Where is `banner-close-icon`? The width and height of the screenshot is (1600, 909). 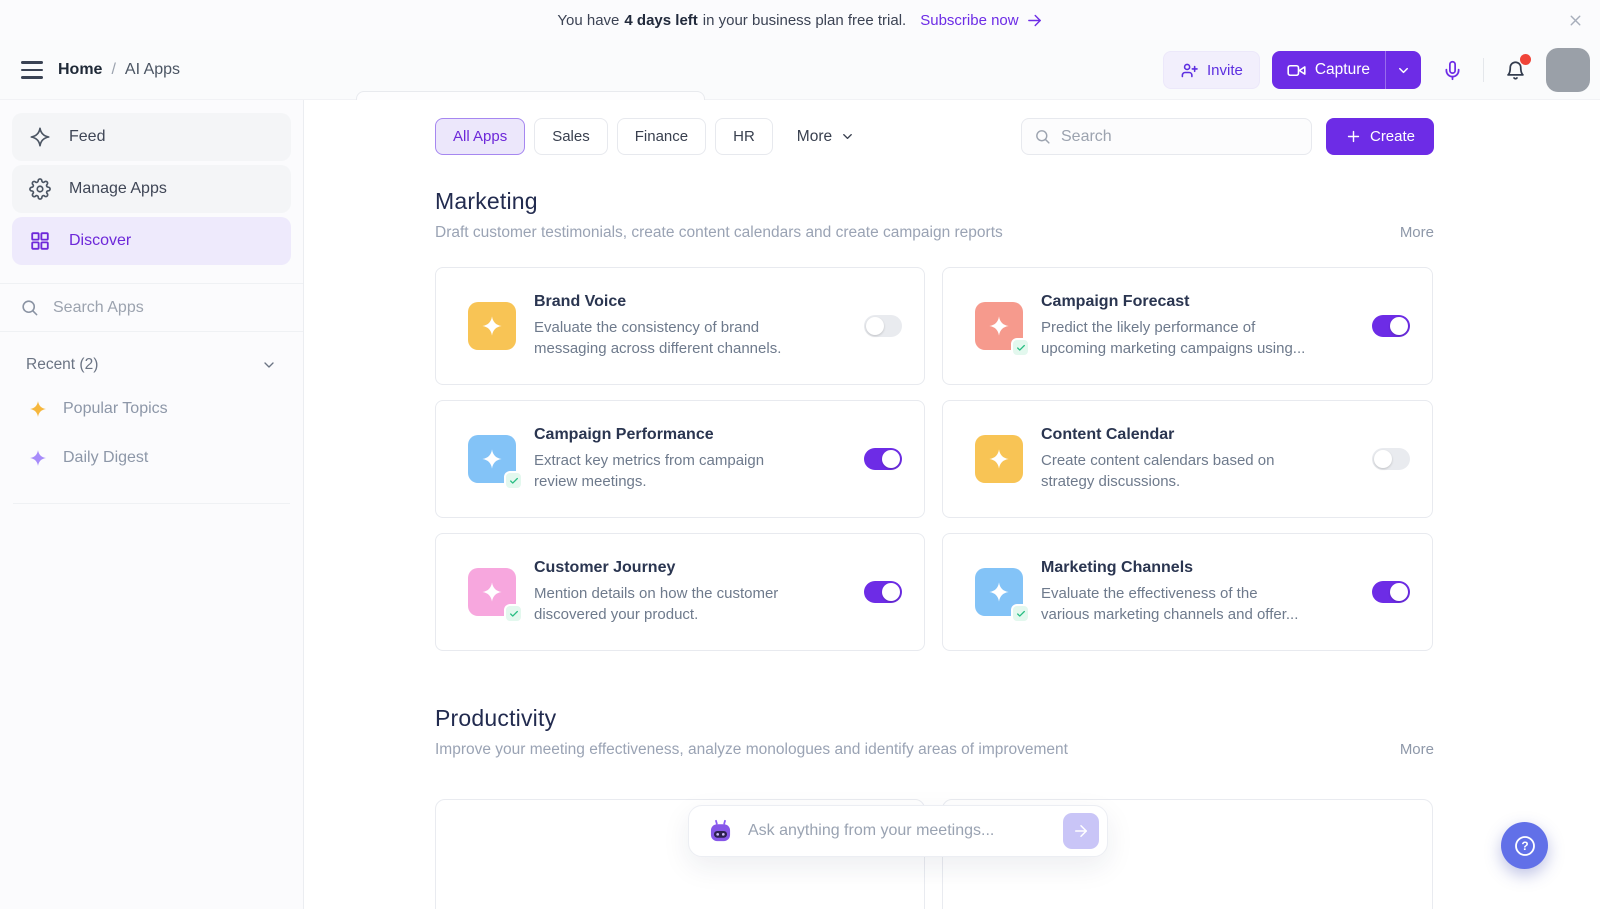
banner-close-icon is located at coordinates (1575, 20).